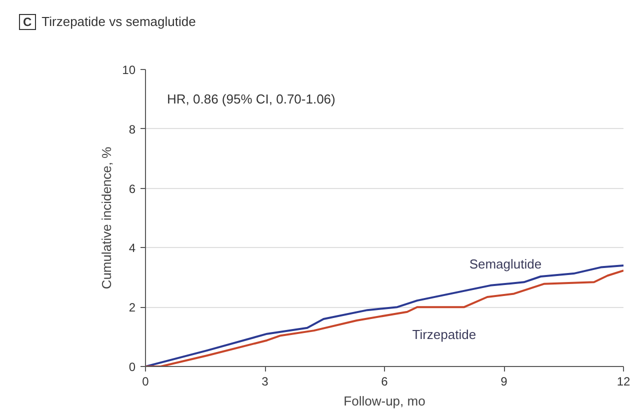 The image size is (631, 410). Describe the element at coordinates (129, 70) in the screenshot. I see `y-tick-label: 10` at that location.